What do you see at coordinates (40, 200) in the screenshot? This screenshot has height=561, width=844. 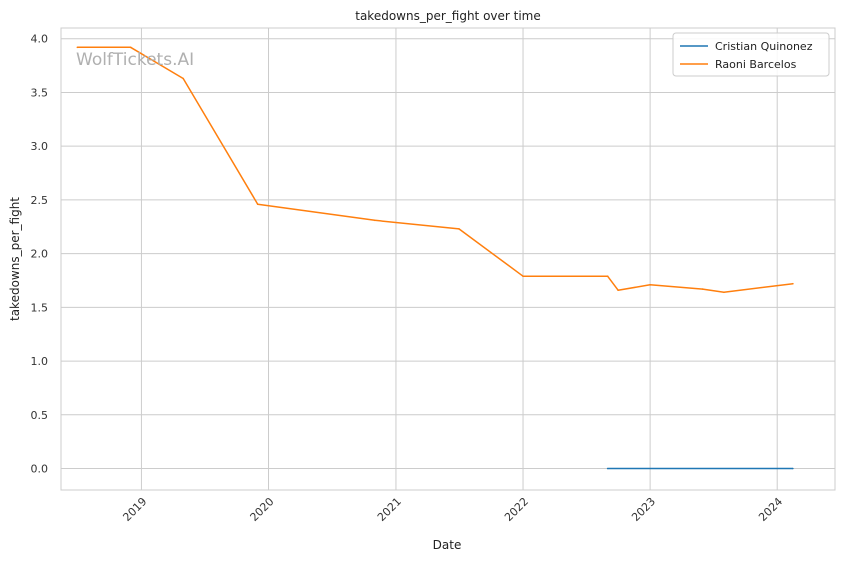 I see `y-tick-label: 2.5` at bounding box center [40, 200].